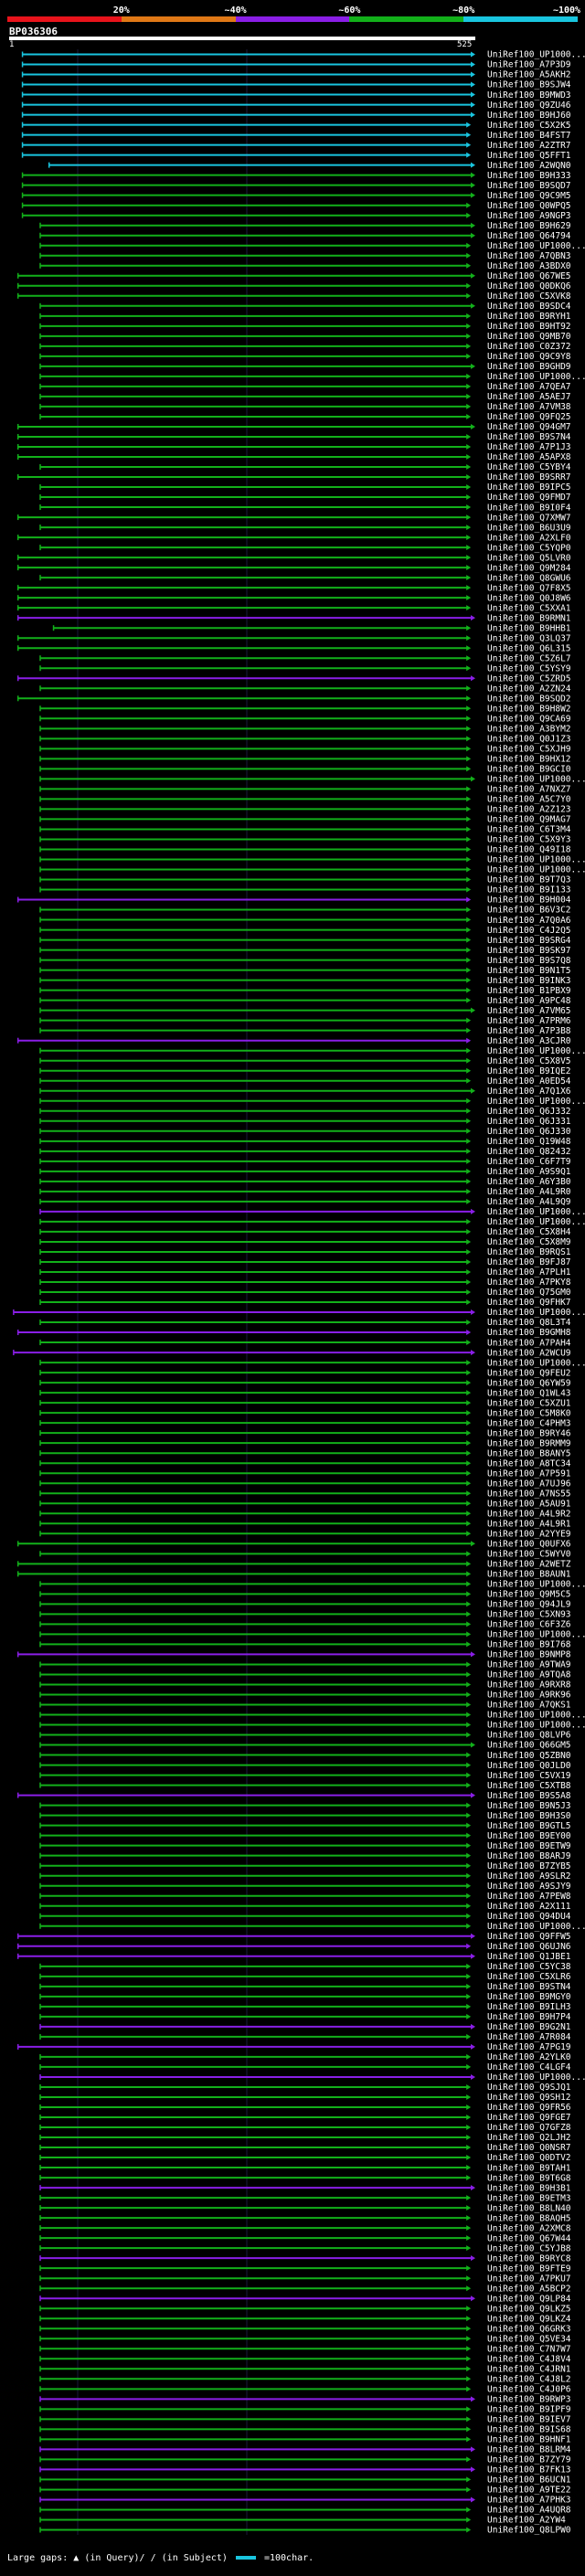  I want to click on hit-row: UniRef100_Q49I18, so click(305, 850).